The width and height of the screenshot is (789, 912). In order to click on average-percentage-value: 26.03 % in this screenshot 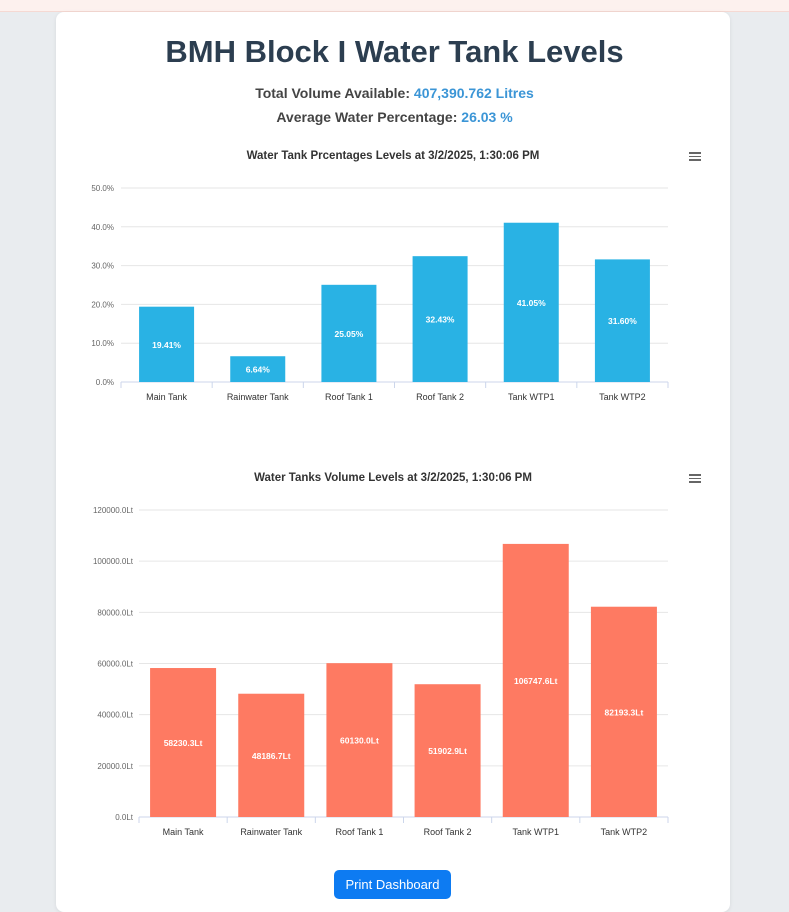, I will do `click(487, 117)`.